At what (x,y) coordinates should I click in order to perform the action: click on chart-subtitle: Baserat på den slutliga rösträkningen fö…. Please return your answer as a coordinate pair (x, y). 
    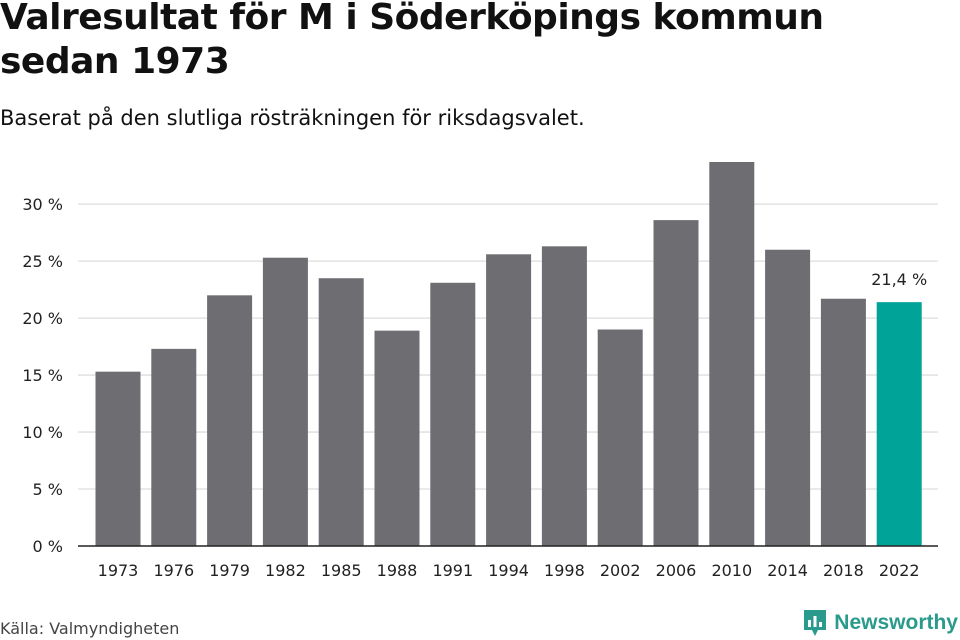
    Looking at the image, I should click on (292, 118).